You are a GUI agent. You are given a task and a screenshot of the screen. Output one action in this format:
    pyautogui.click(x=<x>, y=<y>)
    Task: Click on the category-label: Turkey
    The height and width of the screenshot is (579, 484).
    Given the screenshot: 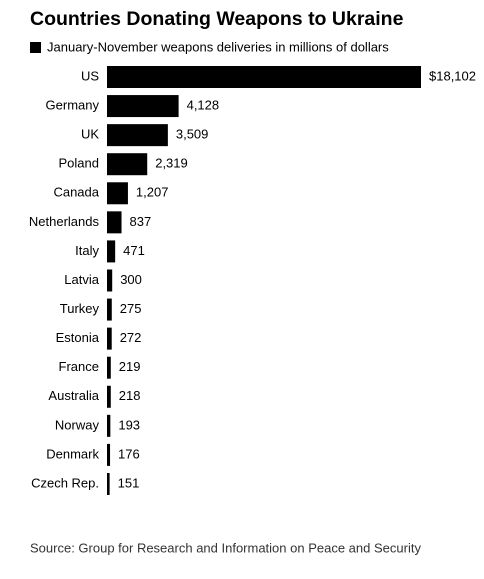 What is the action you would take?
    pyautogui.click(x=80, y=308)
    